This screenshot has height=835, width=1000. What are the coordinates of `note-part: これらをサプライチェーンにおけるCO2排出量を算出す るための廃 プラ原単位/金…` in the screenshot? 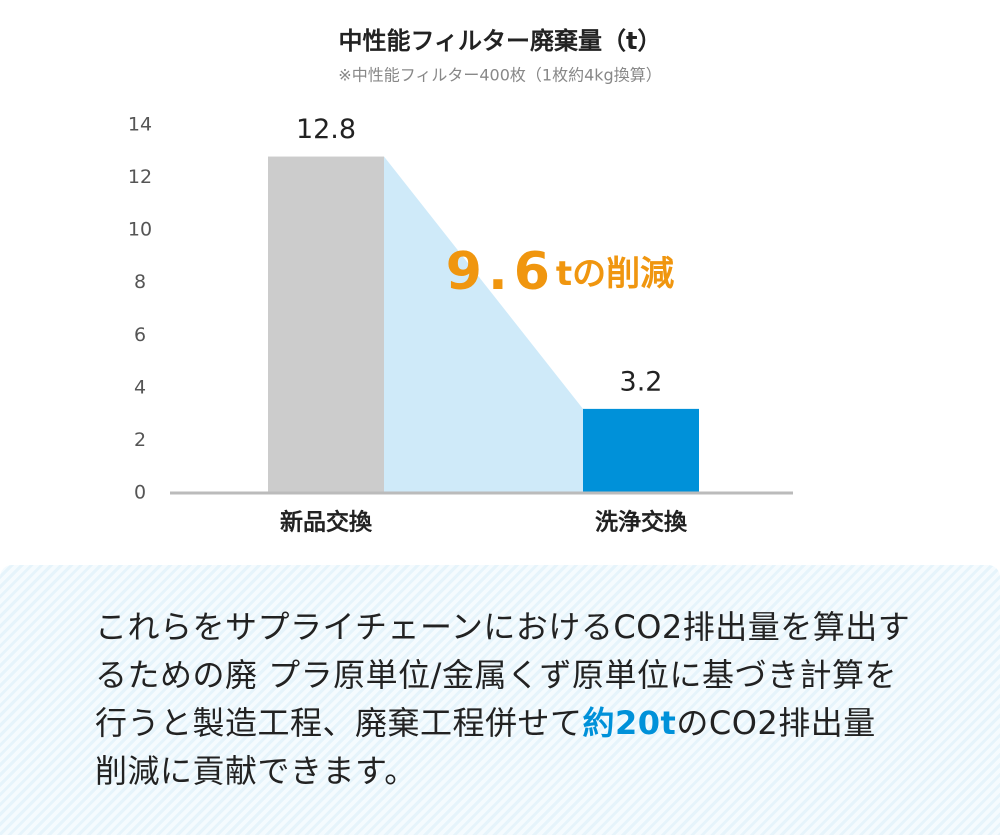 It's located at (503, 675).